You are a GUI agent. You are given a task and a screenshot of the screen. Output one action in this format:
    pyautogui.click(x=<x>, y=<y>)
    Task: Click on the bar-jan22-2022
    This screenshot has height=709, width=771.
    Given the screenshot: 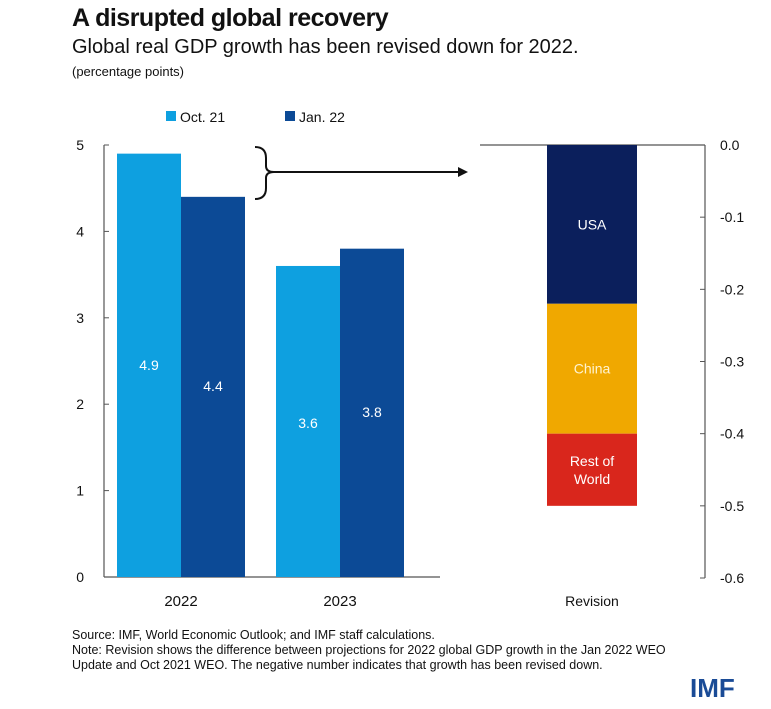 What is the action you would take?
    pyautogui.click(x=213, y=386)
    